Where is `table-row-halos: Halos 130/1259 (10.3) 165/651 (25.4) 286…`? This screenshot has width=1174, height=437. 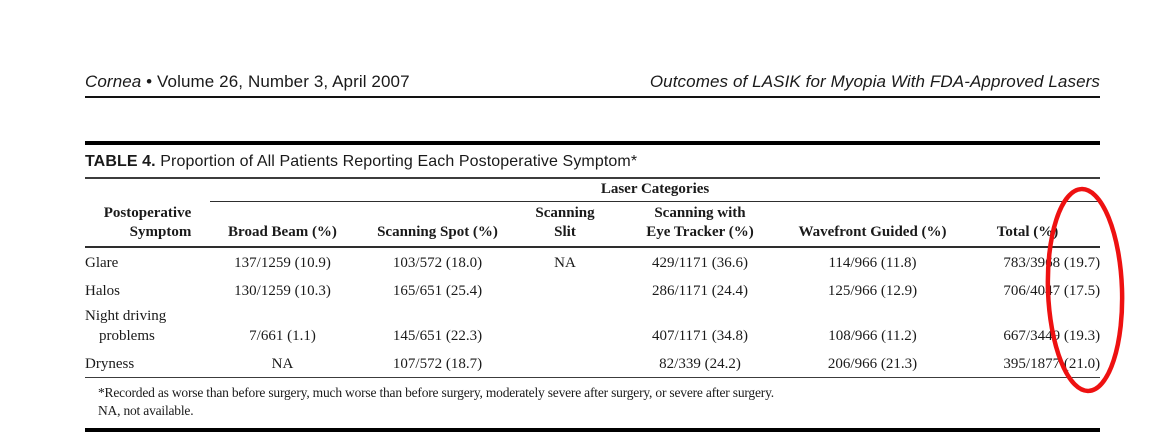 table-row-halos: Halos 130/1259 (10.3) 165/651 (25.4) 286… is located at coordinates (592, 290).